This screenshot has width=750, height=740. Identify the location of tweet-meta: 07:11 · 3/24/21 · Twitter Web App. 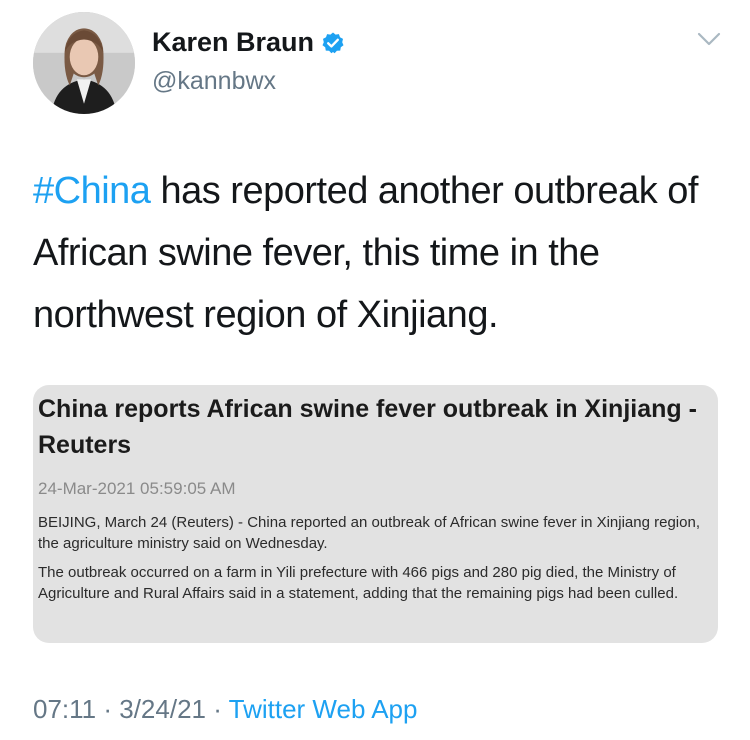
(225, 709).